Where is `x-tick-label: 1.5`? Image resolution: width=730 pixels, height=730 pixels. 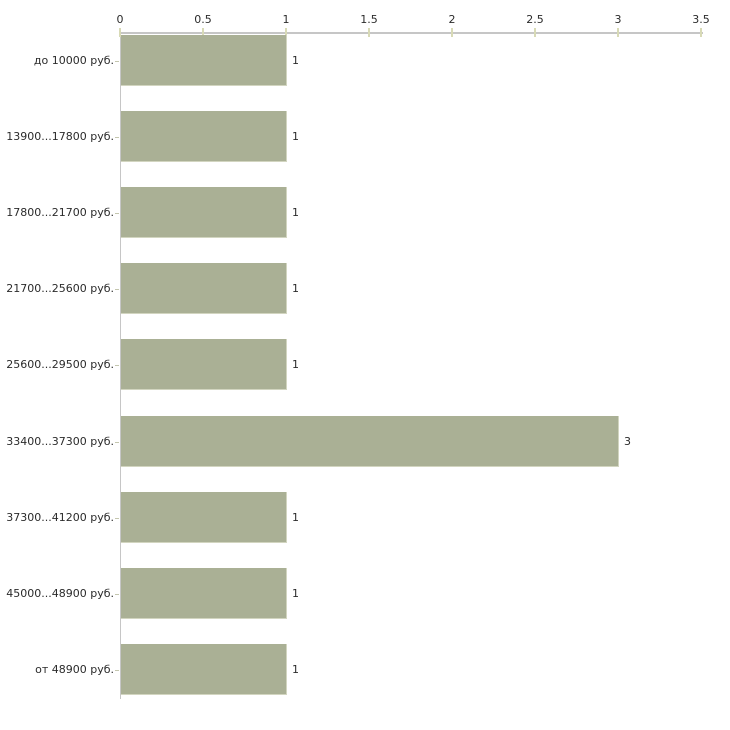
x-tick-label: 1.5 is located at coordinates (369, 19).